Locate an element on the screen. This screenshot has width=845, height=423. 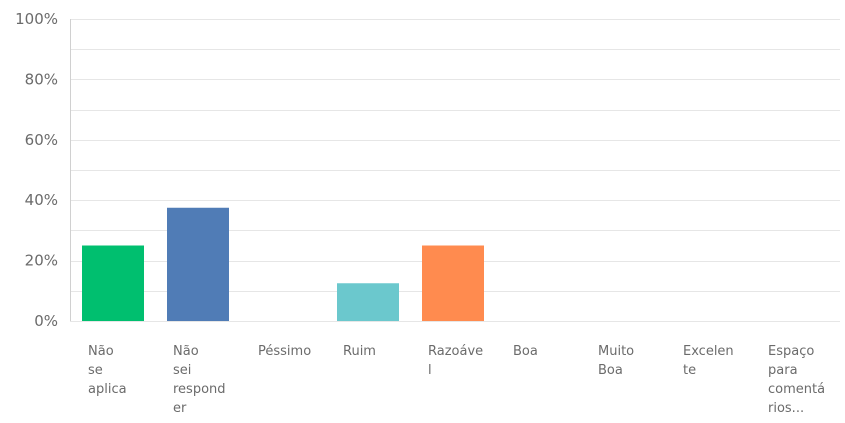
y-axis-tick-labels: 0% 20% 40% 60% 80% 100% is located at coordinates (36, 170).